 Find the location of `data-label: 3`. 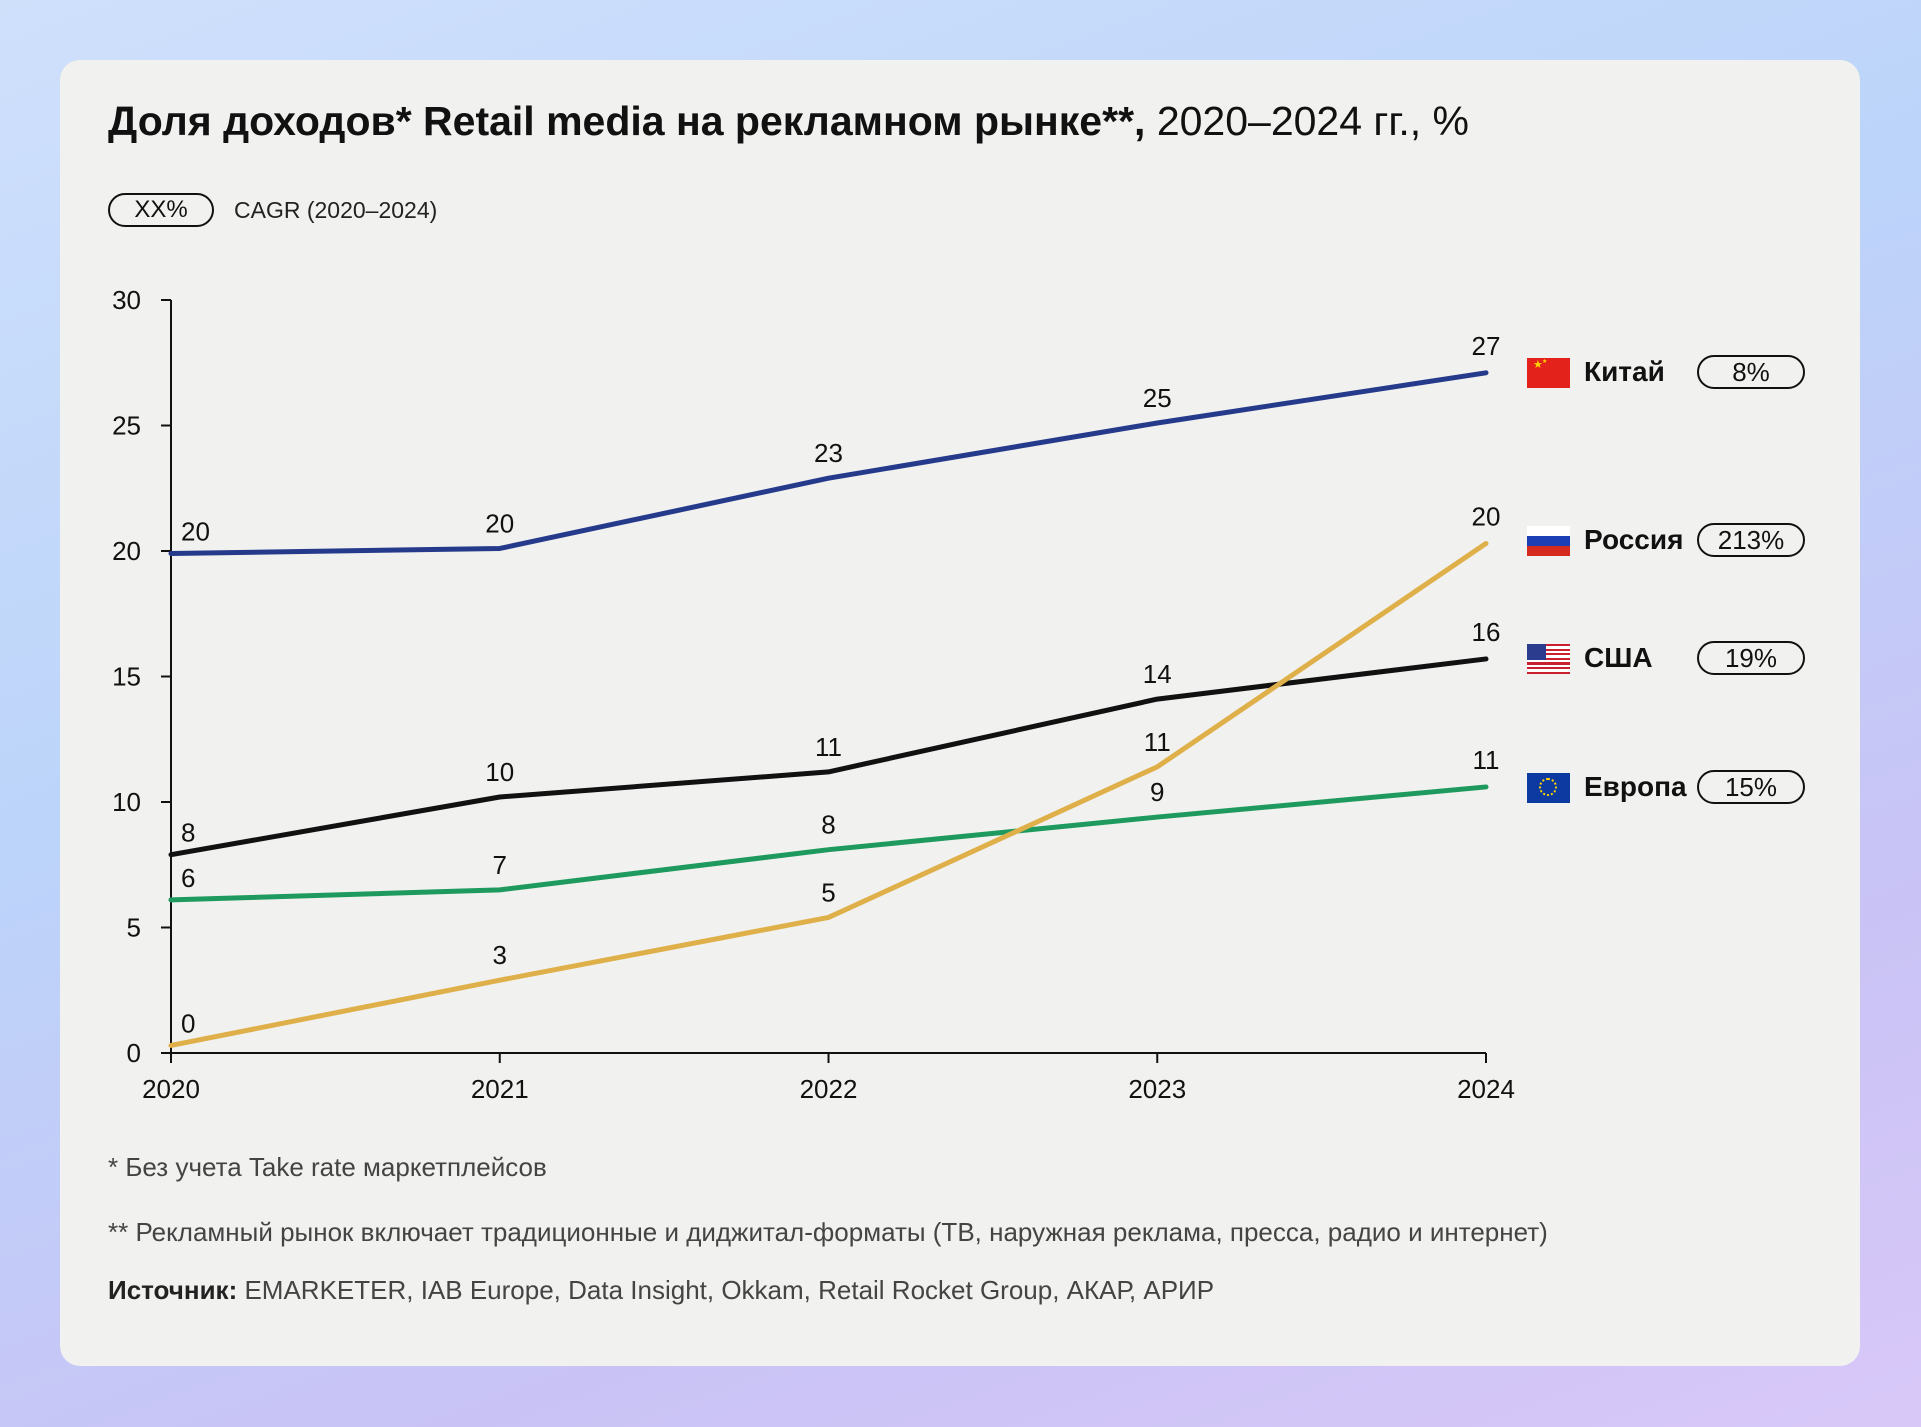

data-label: 3 is located at coordinates (500, 955).